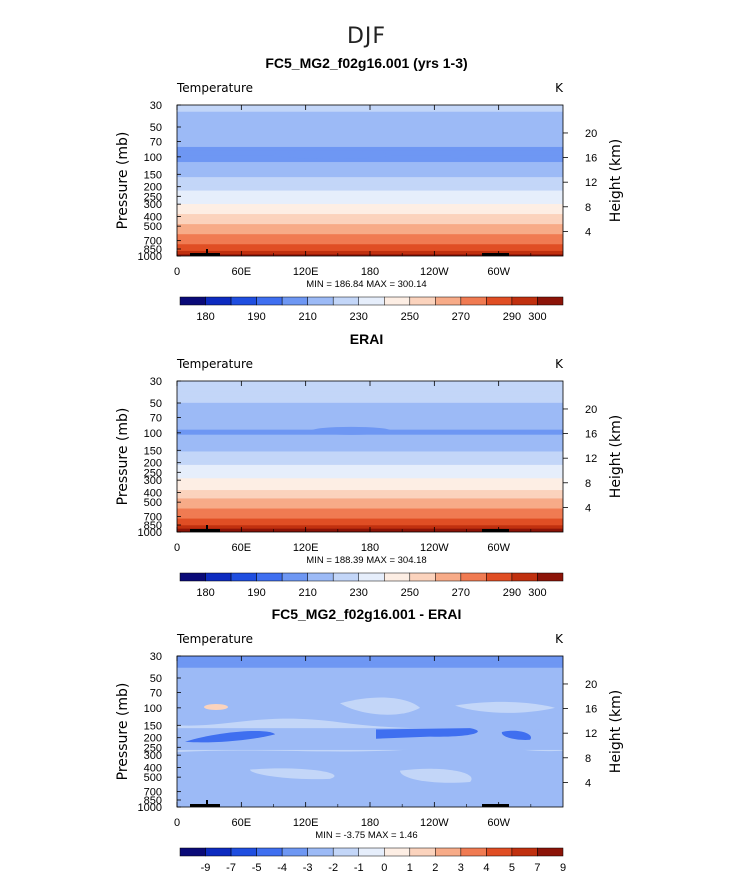 The width and height of the screenshot is (733, 872). What do you see at coordinates (156, 693) in the screenshot?
I see `y-tick-label: 70` at bounding box center [156, 693].